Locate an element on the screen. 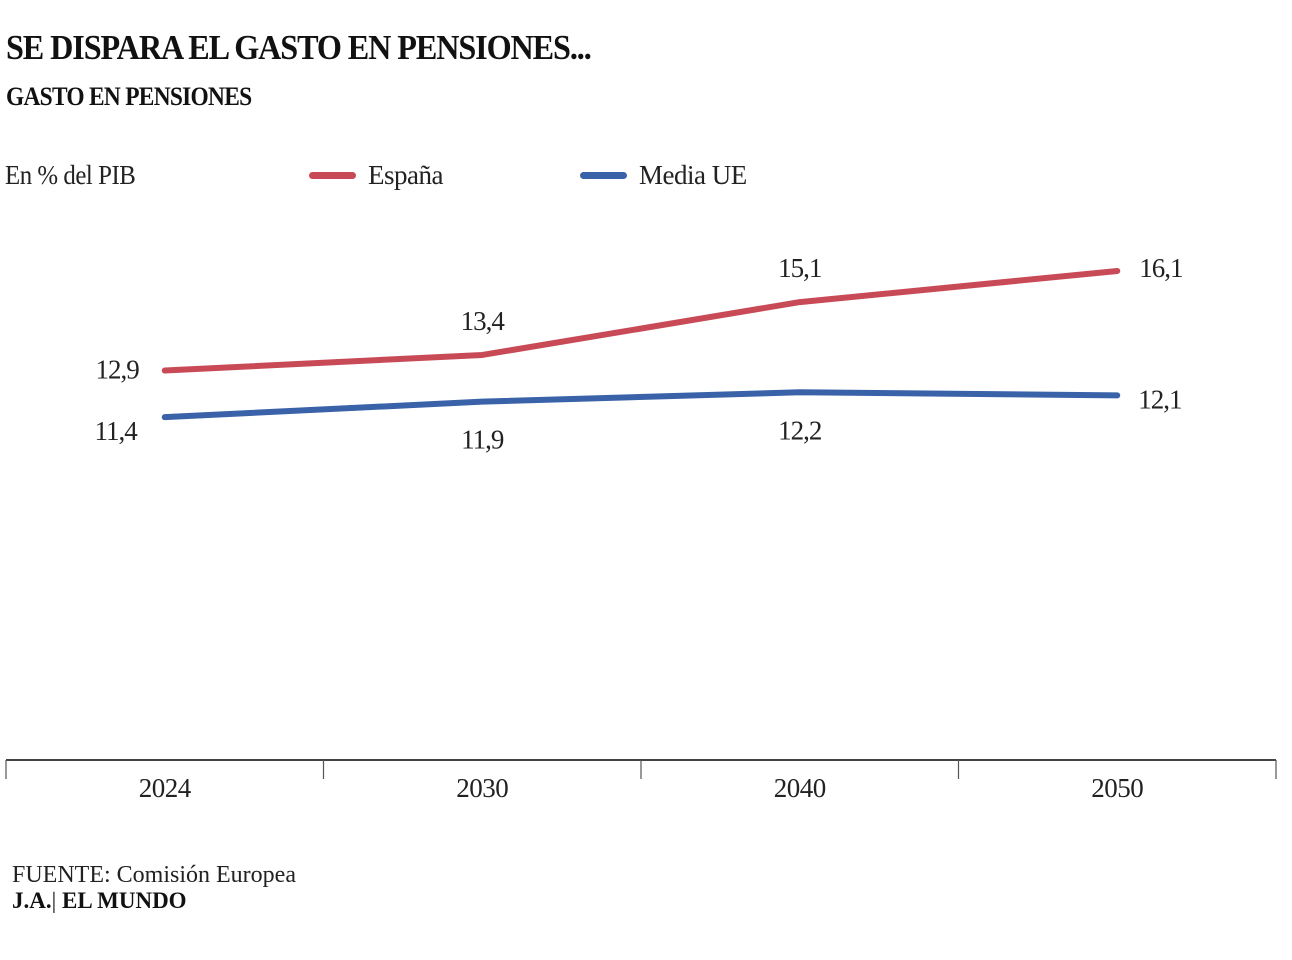 Image resolution: width=1292 pixels, height=960 pixels. data-label-media-ue: 11,9 is located at coordinates (482, 440).